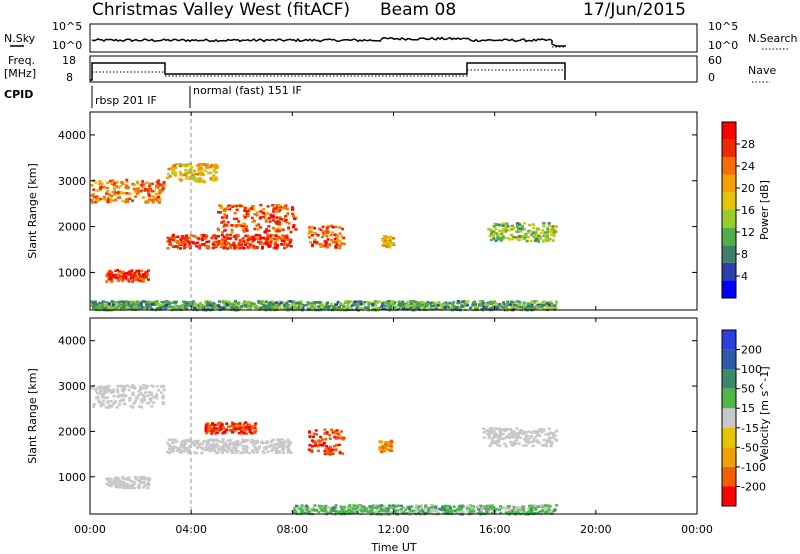 The height and width of the screenshot is (554, 800). I want to click on nsky-line, so click(328, 41).